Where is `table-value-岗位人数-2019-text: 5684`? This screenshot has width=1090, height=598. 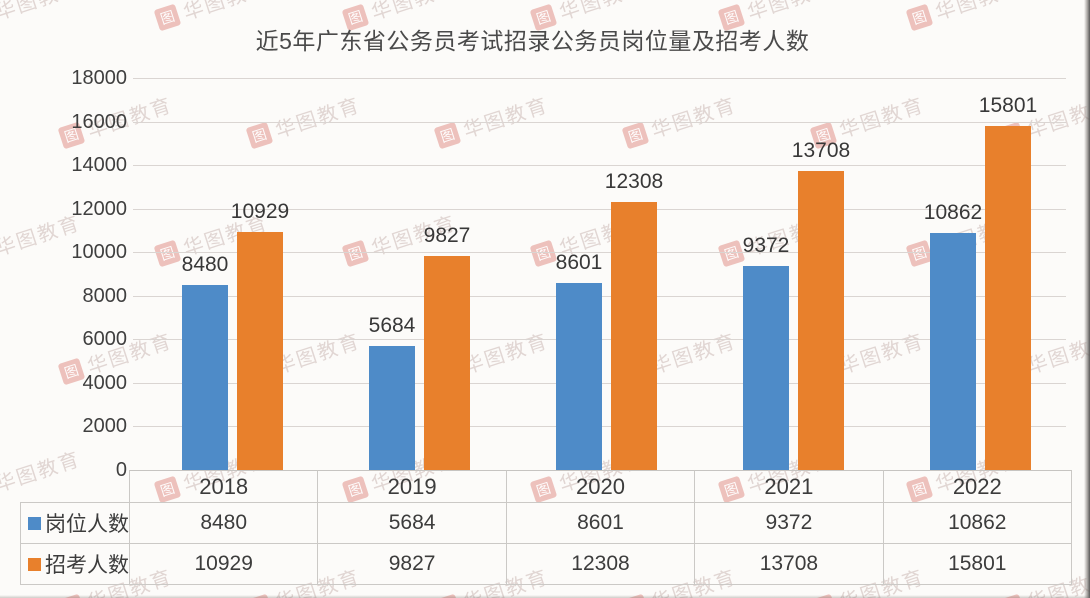 table-value-岗位人数-2019-text: 5684 is located at coordinates (412, 522).